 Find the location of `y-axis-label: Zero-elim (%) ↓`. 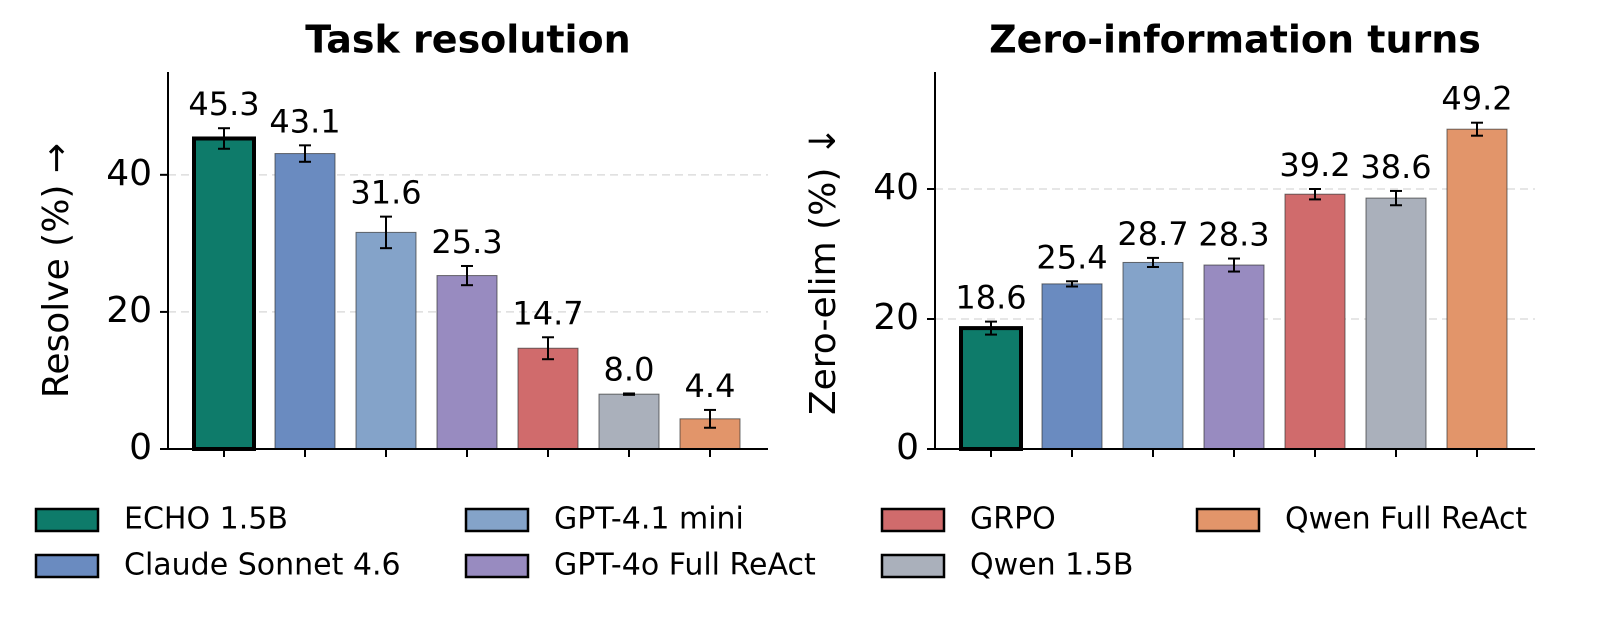

y-axis-label: Zero-elim (%) ↓ is located at coordinates (823, 270).